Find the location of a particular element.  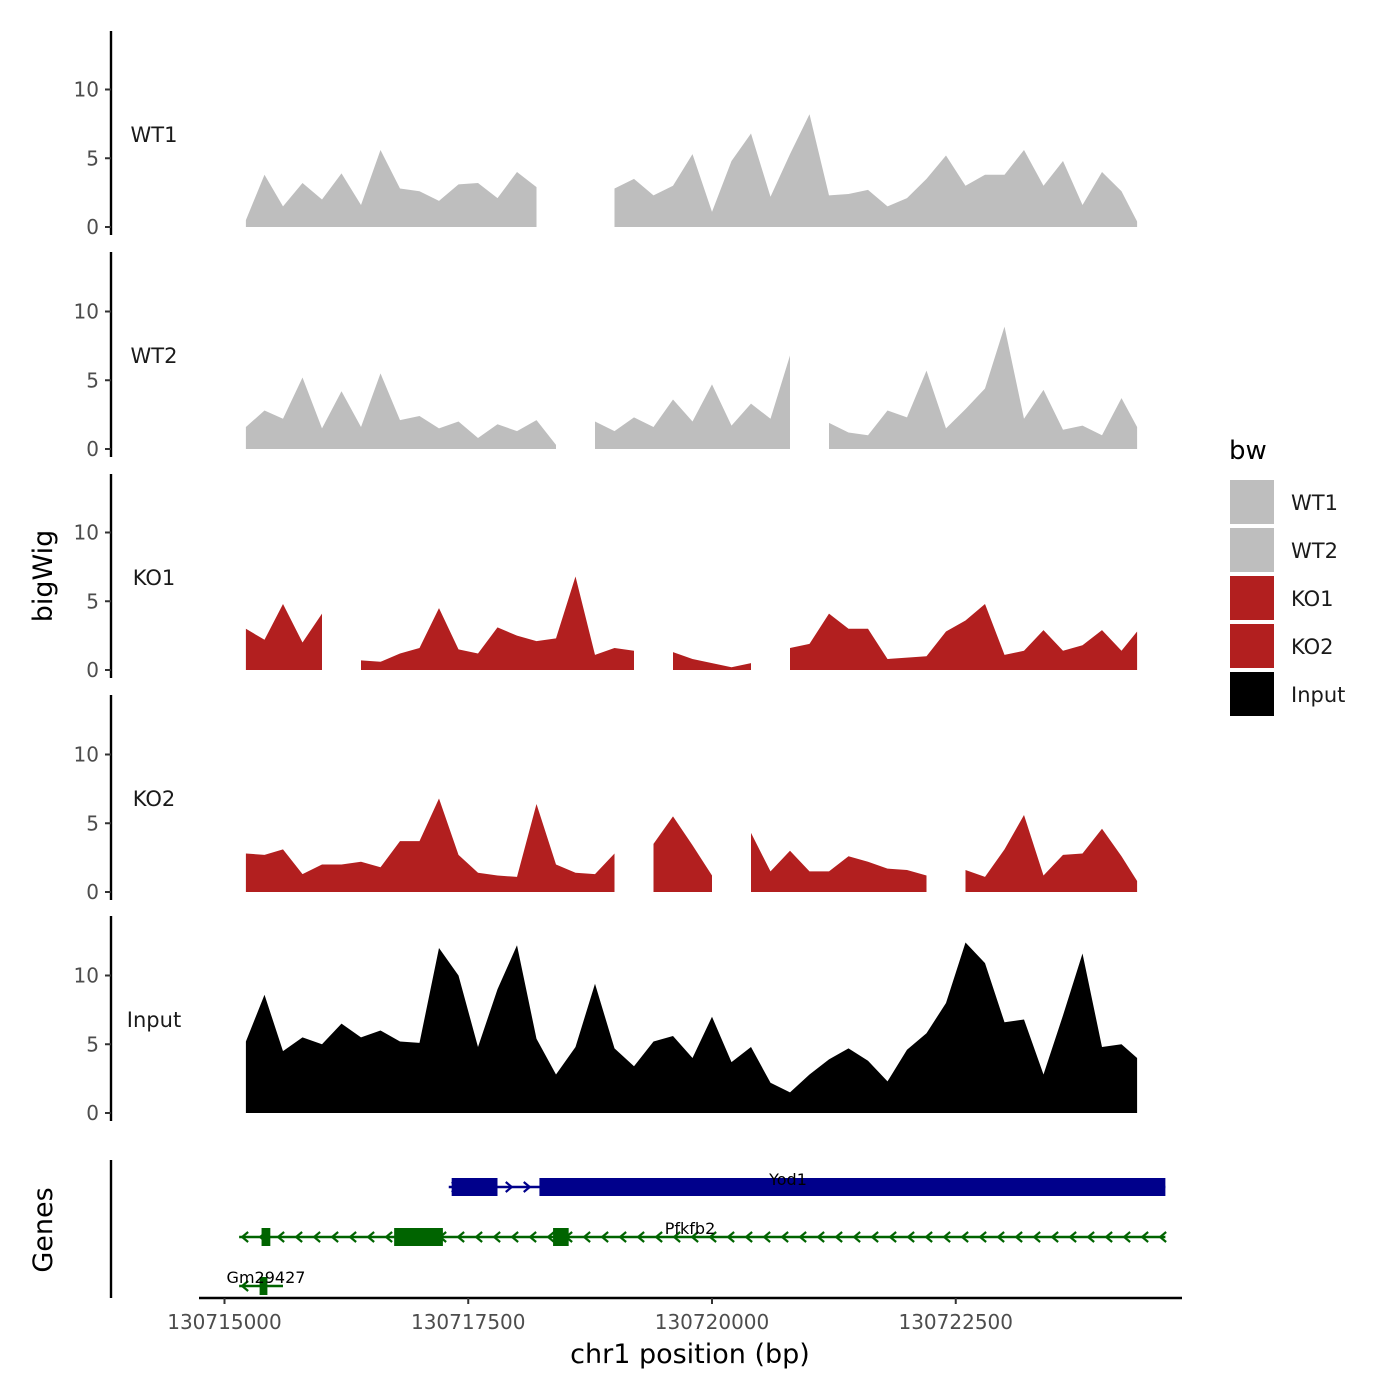

gene-label: Yod1 is located at coordinates (787, 1179).